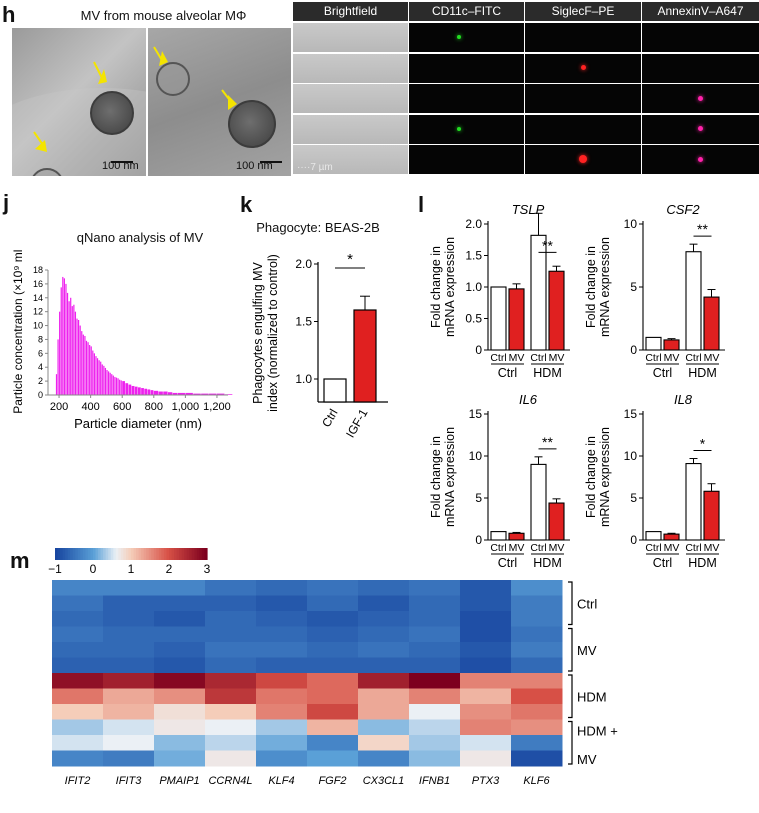 The image size is (759, 813). Describe the element at coordinates (434, 781) in the screenshot. I see `m-gene-label: IFNB1` at that location.